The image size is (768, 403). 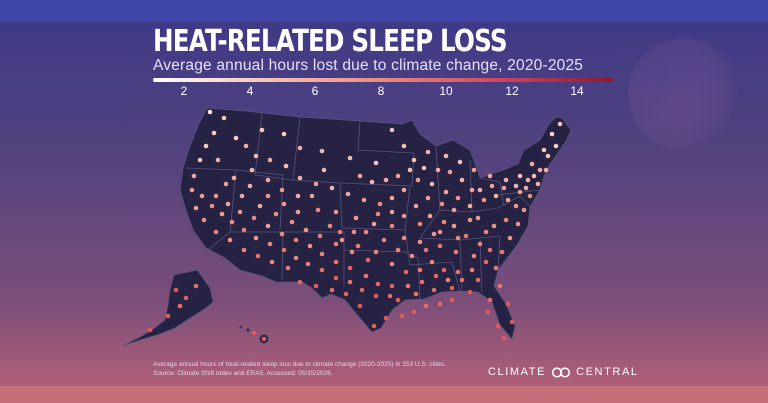 I want to click on moon-shadow, so click(x=664, y=76).